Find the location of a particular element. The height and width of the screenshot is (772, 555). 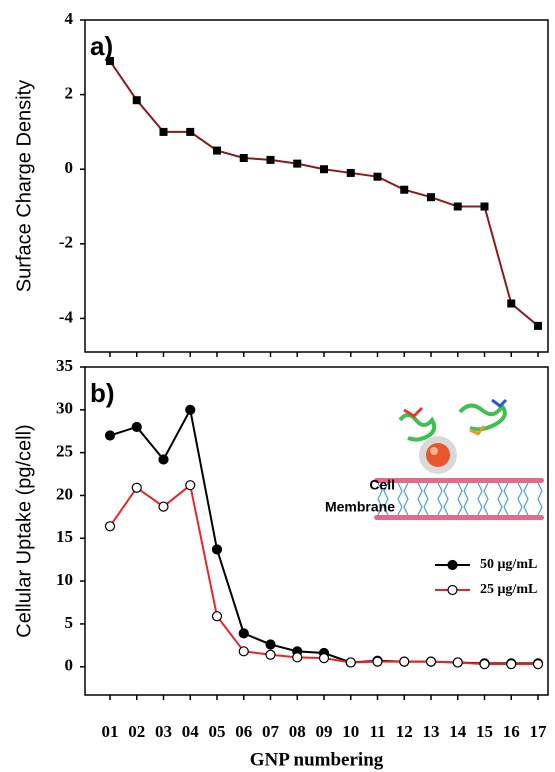

y-tick-label: 25 is located at coordinates (64, 451).